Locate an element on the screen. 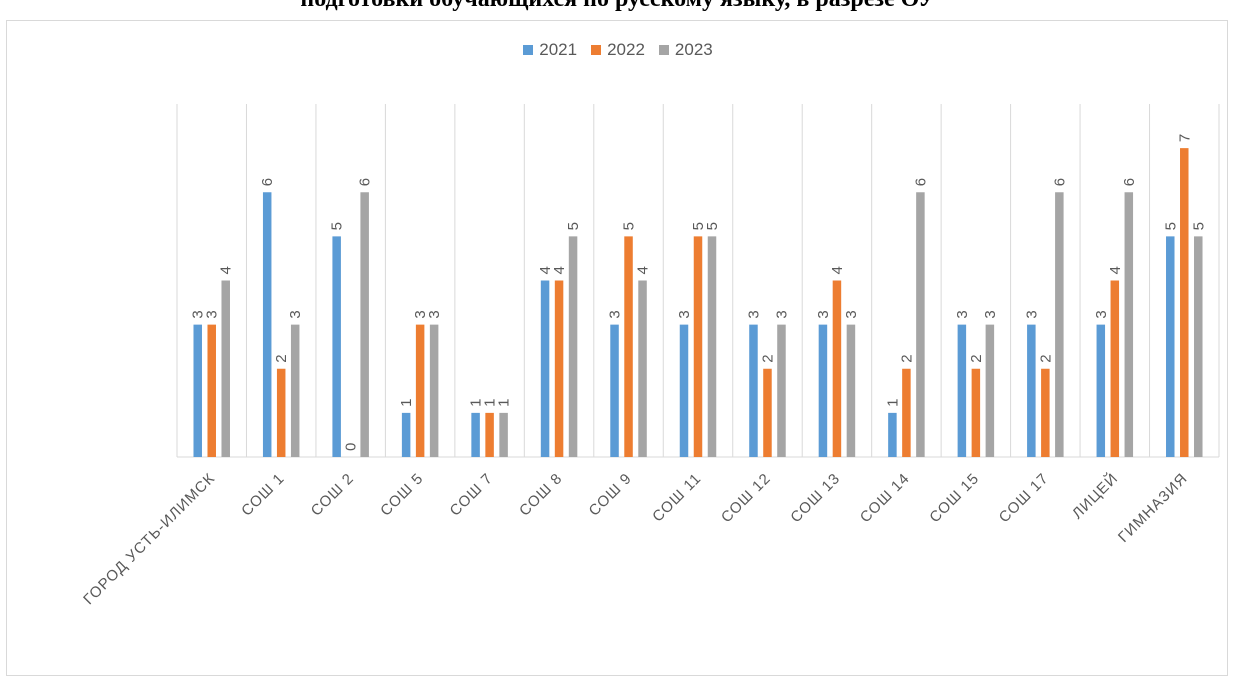 The height and width of the screenshot is (677, 1236). category-label: ГИМНАЗИЯ is located at coordinates (1153, 508).